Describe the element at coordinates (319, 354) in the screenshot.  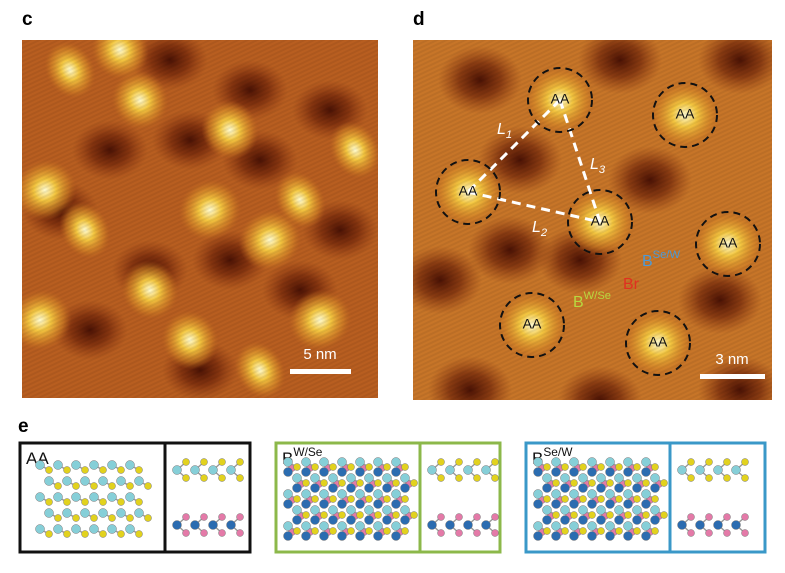
I see `scale-bar-label: 5 nm` at that location.